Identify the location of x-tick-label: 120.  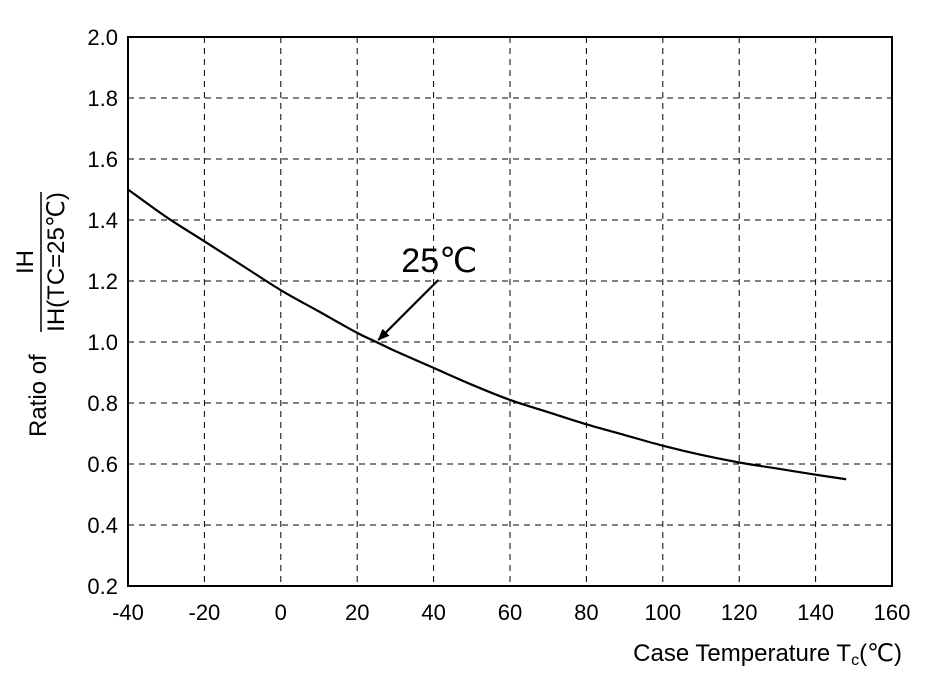
(739, 612).